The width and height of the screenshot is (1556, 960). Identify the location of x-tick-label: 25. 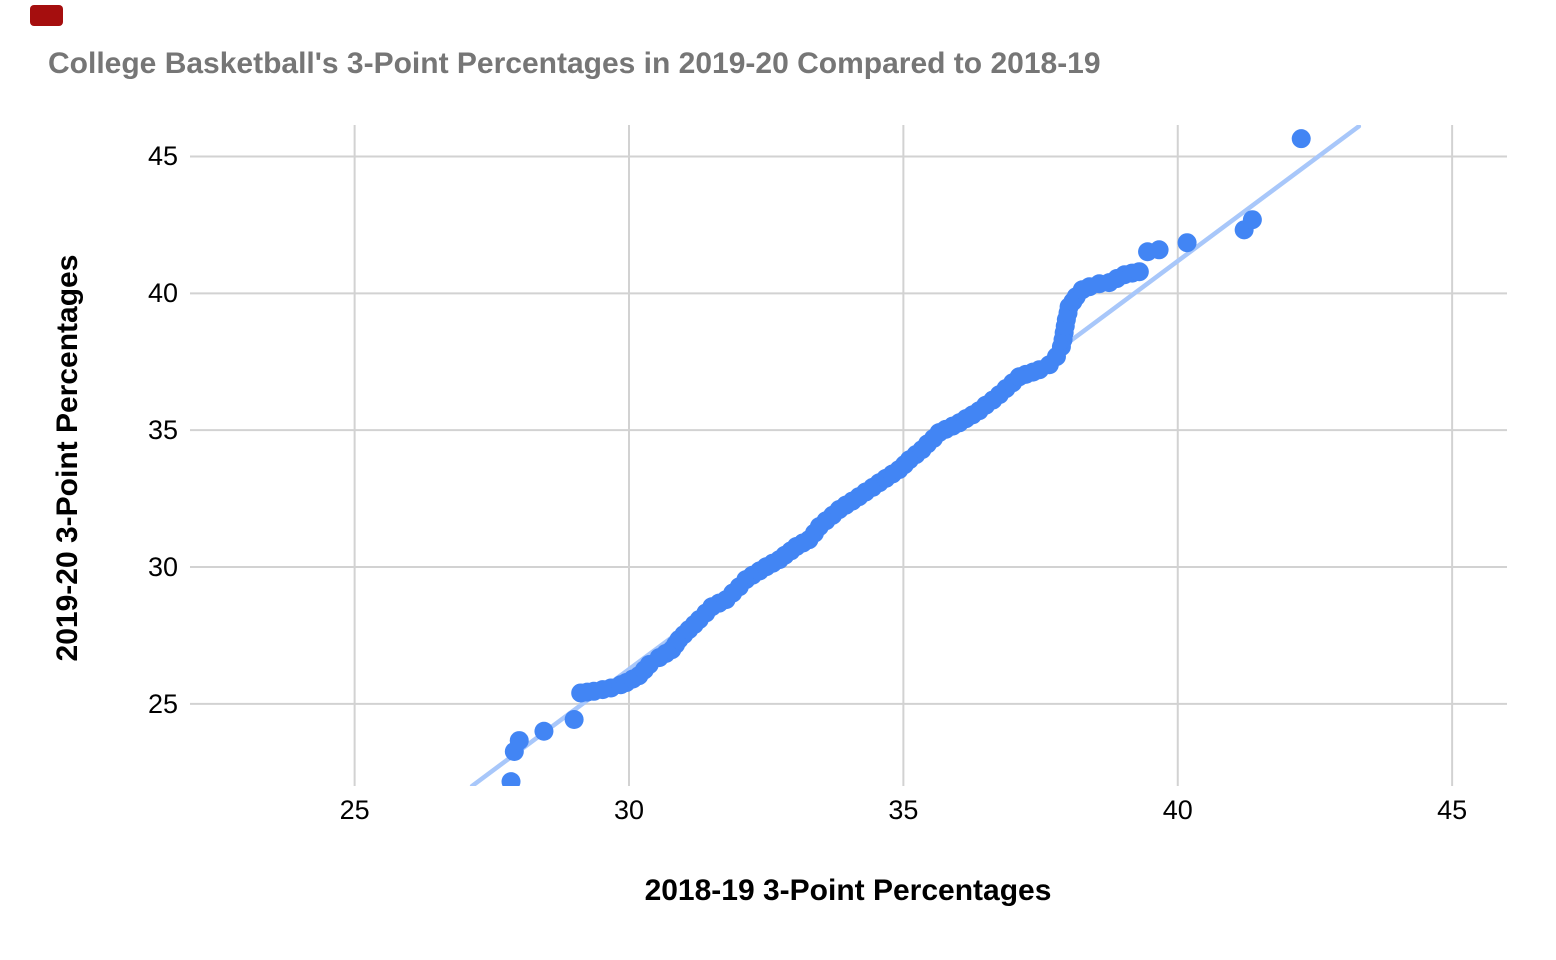
(354, 810).